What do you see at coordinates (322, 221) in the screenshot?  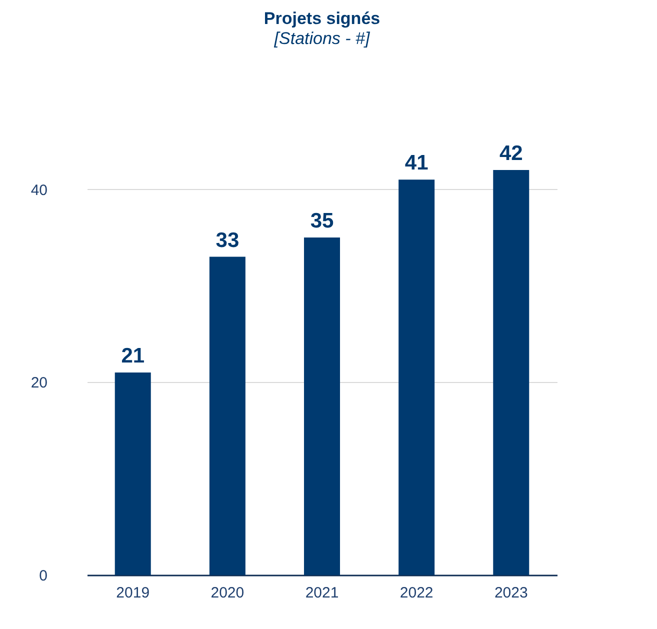 I see `data-label: 35` at bounding box center [322, 221].